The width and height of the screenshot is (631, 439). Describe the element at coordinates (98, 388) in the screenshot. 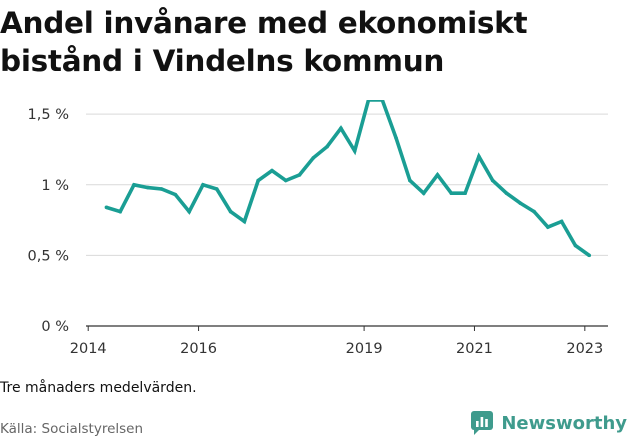

I see `chart-note: Tre månaders medelvärden.` at that location.